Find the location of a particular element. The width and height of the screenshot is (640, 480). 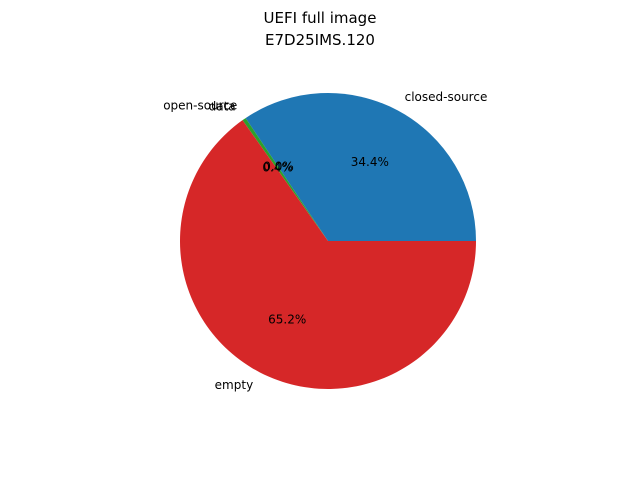

pie-slice-closed-source is located at coordinates (361, 167).